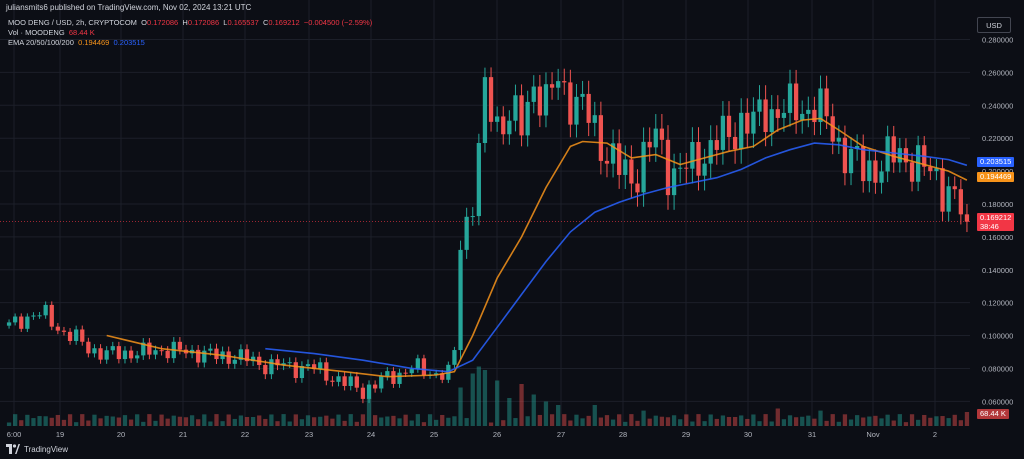 Image resolution: width=1024 pixels, height=459 pixels. Describe the element at coordinates (686, 434) in the screenshot. I see `time-tick-label: 29` at that location.